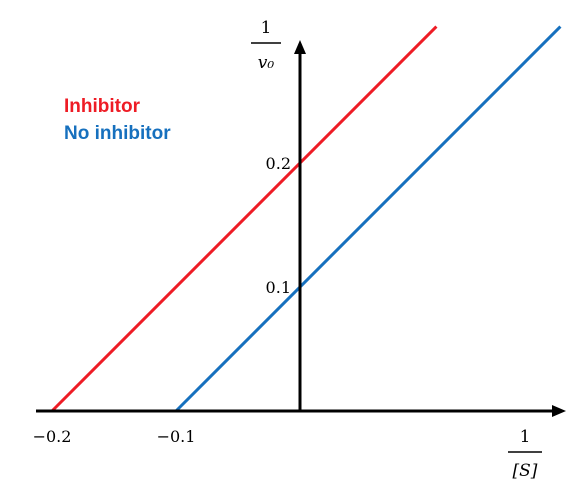 This screenshot has width=580, height=493. I want to click on x-tick-label-0: −0.2, so click(52, 436).